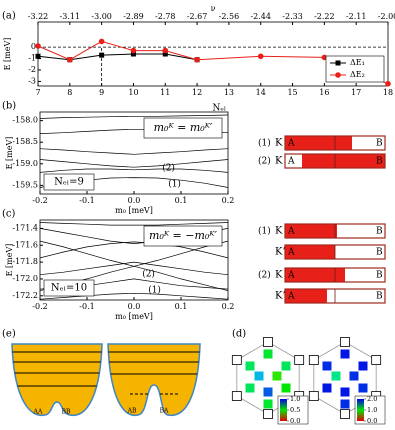 Image resolution: width=395 pixels, height=430 pixels. What do you see at coordinates (25, 244) in the screenshot?
I see `y-tick-label: -171.6` at bounding box center [25, 244].